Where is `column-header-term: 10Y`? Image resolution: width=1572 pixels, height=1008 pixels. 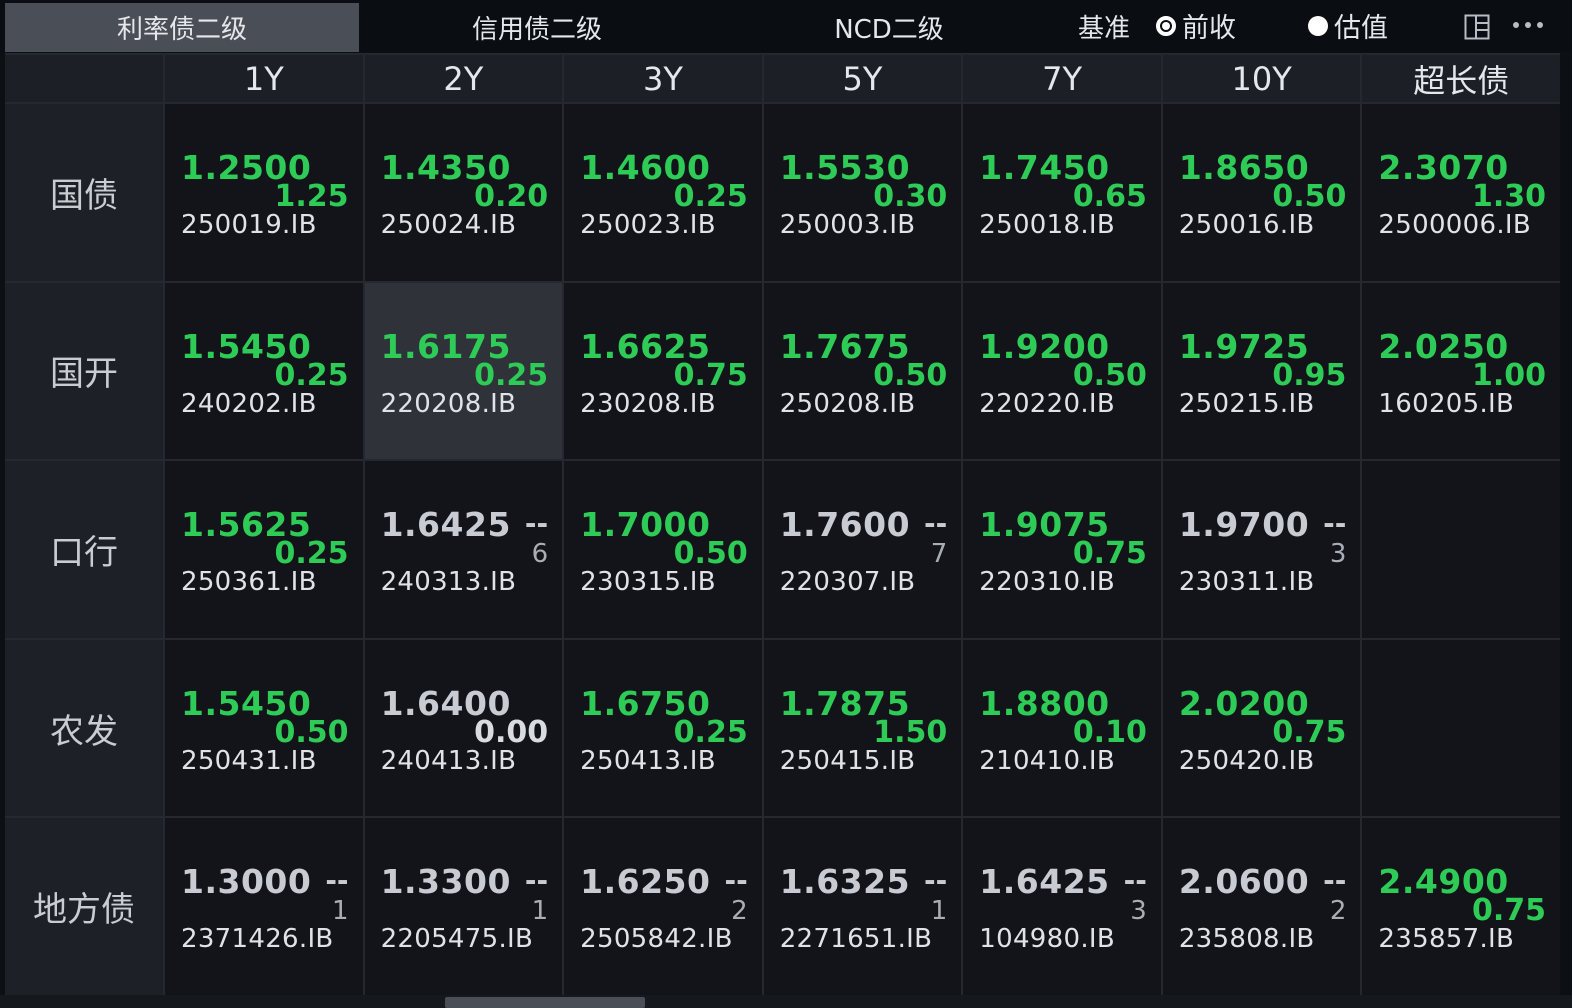
column-header-term: 10Y is located at coordinates (1261, 78).